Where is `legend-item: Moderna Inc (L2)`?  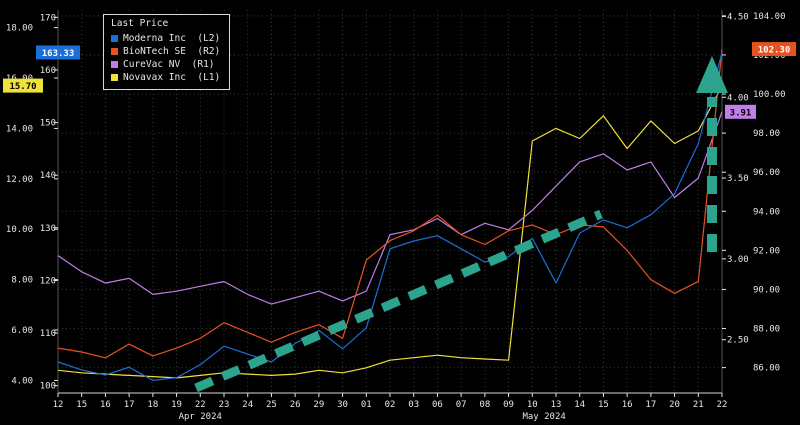 legend-item: Moderna Inc (L2) is located at coordinates (165, 38).